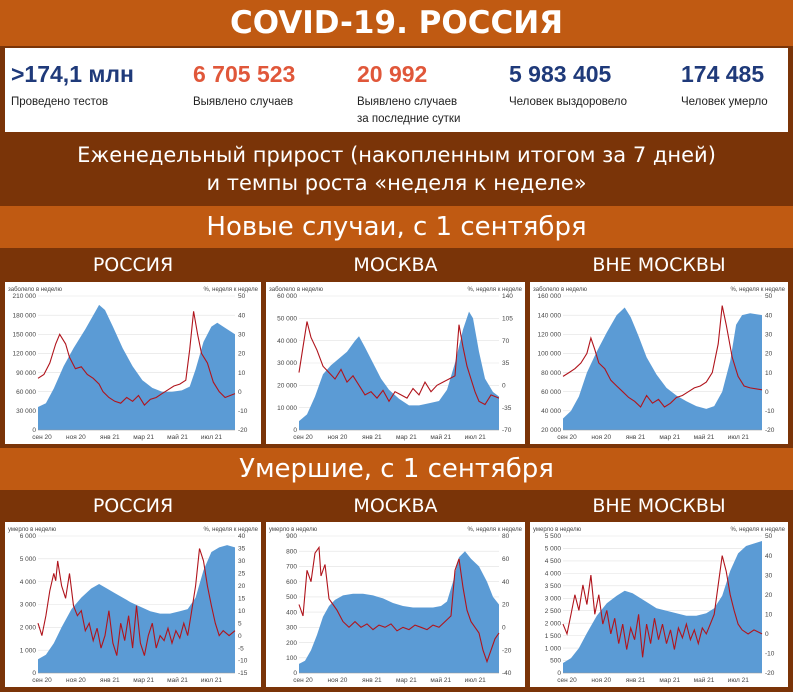 The image size is (793, 692). I want to click on y-tick-label: 900, so click(291, 536).